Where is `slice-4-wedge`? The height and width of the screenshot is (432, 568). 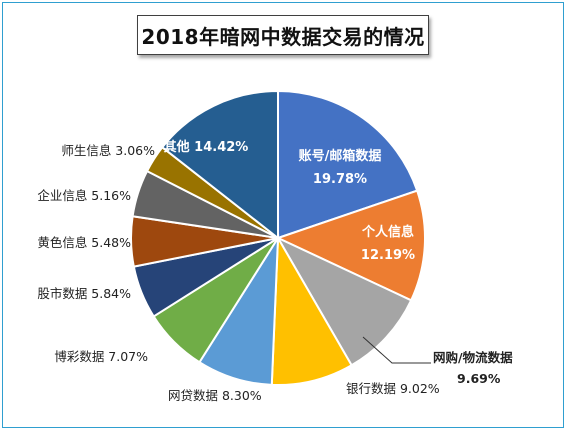
slice-4-wedge is located at coordinates (311, 310).